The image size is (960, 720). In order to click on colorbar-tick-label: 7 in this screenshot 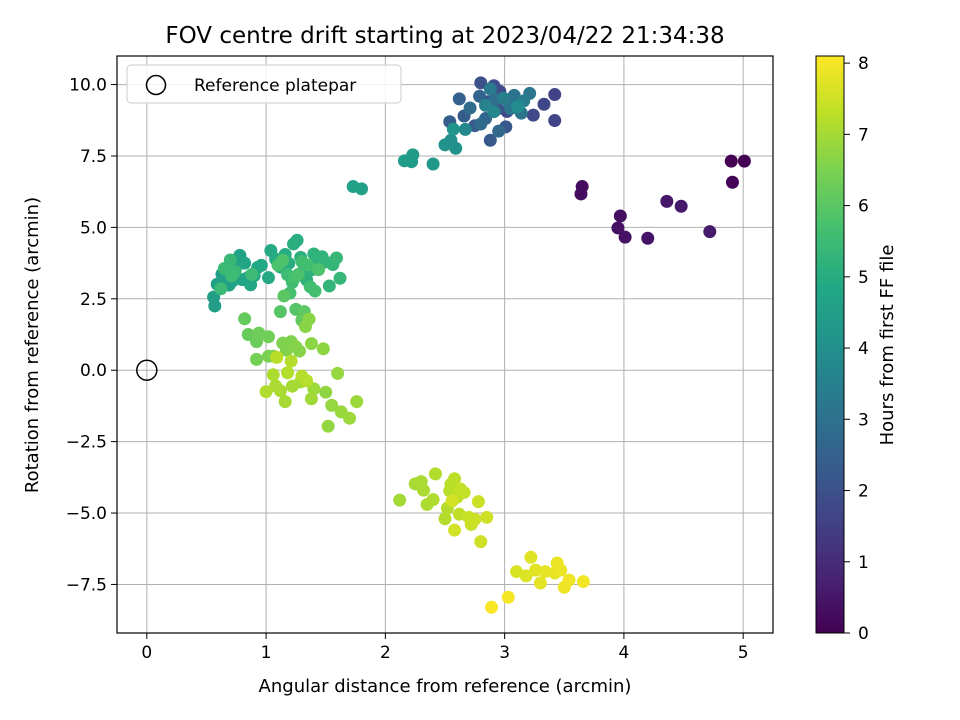, I will do `click(863, 135)`.